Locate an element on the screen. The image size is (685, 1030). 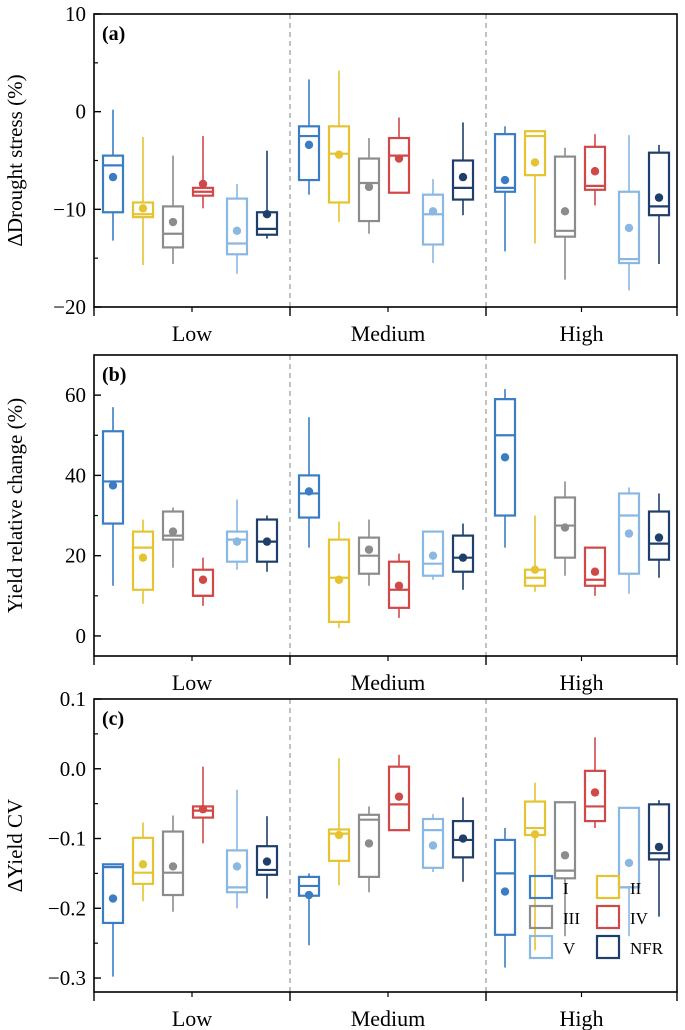
y-tick-label: 40 is located at coordinates (75, 475).